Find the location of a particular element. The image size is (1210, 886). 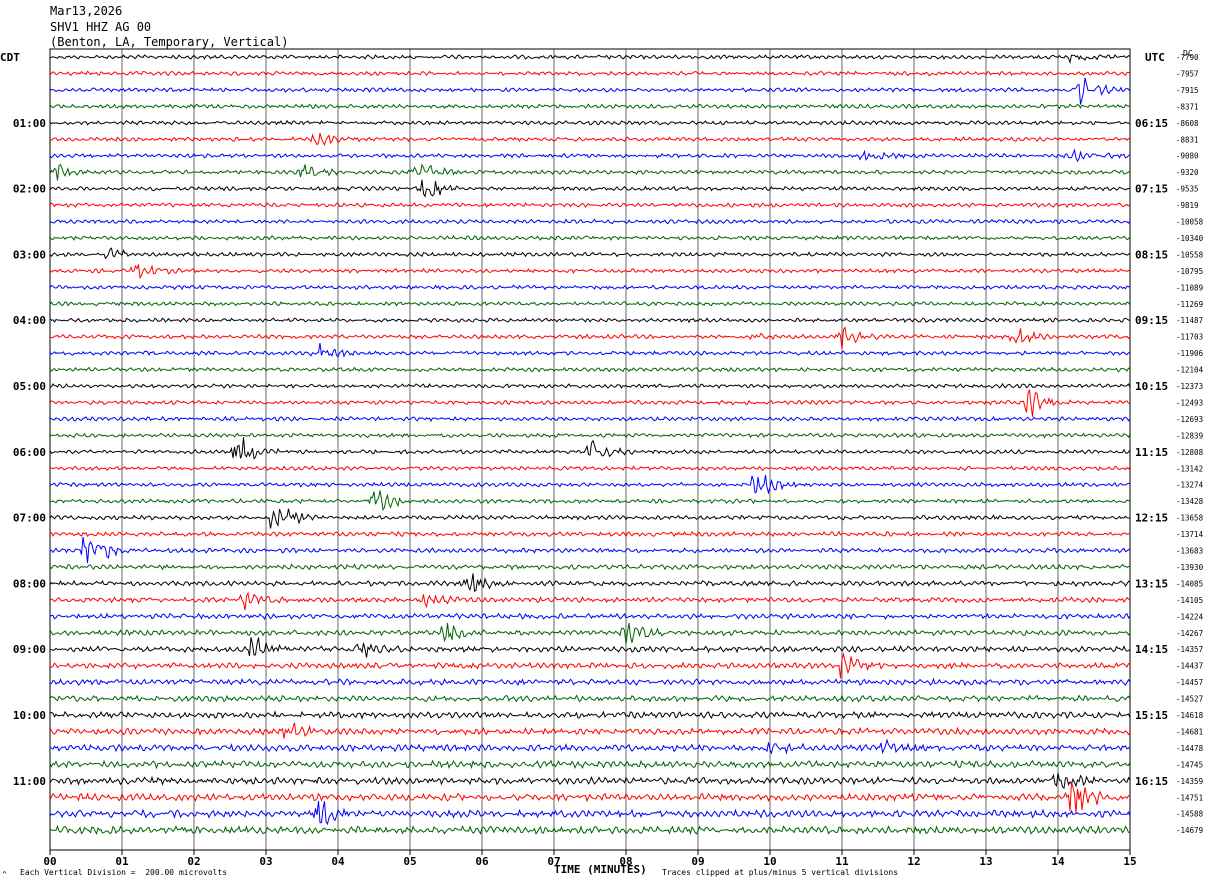

x-tick-label: 09 is located at coordinates (697, 861).